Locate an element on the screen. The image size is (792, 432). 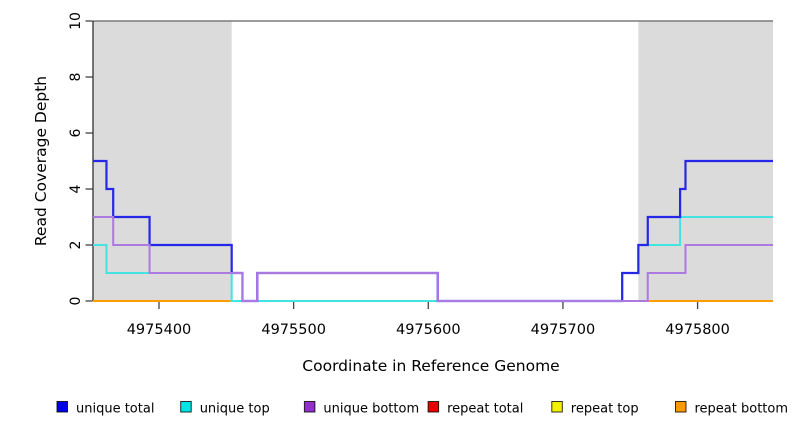
legend-item-unique-bottom: unique bottom is located at coordinates (361, 409).